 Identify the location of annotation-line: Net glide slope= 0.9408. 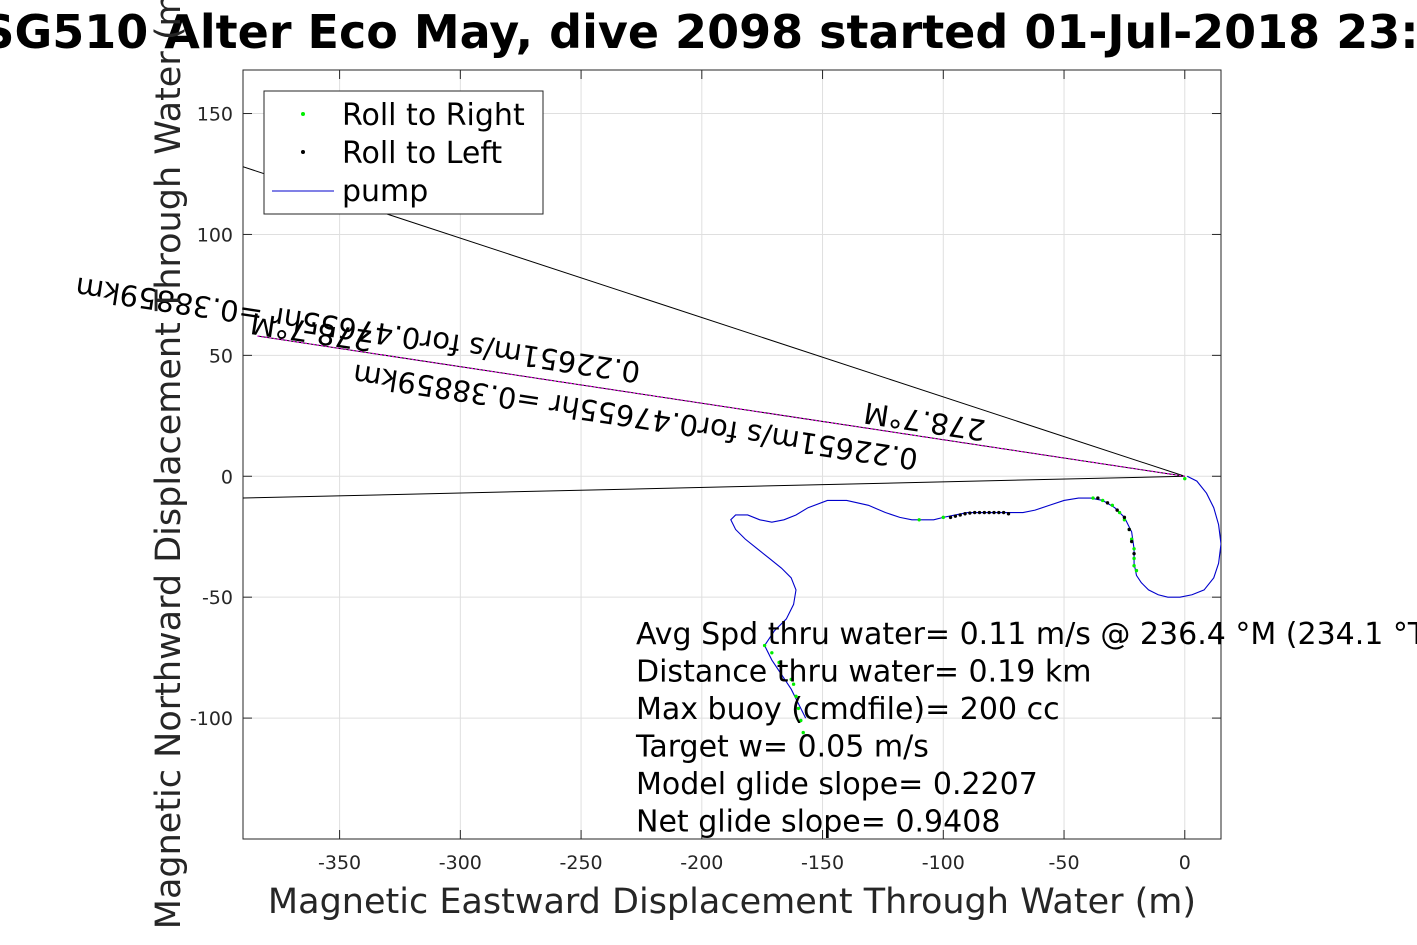
(818, 822).